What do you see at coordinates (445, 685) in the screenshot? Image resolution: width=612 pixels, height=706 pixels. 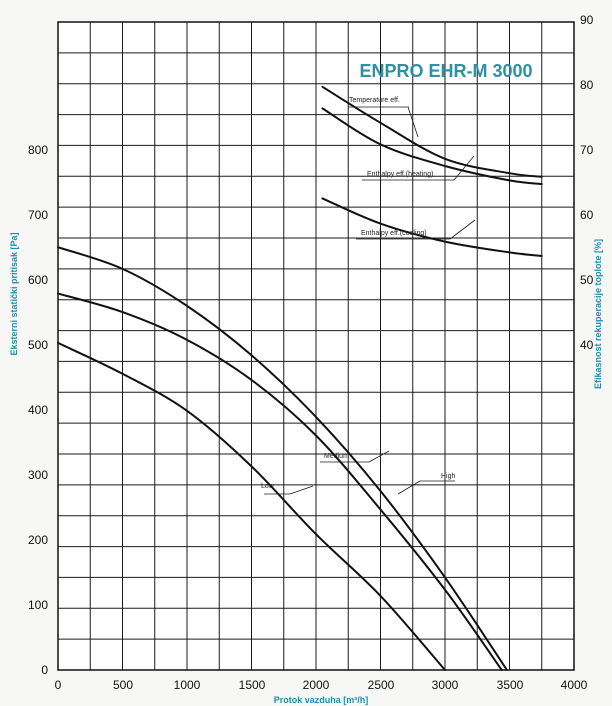 I see `x-tick-label: 3000` at bounding box center [445, 685].